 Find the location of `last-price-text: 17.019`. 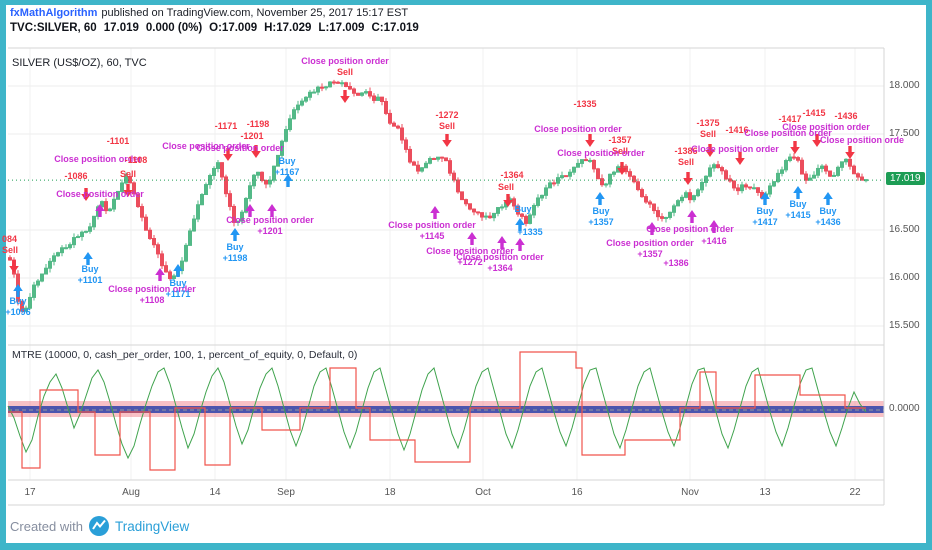

last-price-text: 17.019 is located at coordinates (121, 28).